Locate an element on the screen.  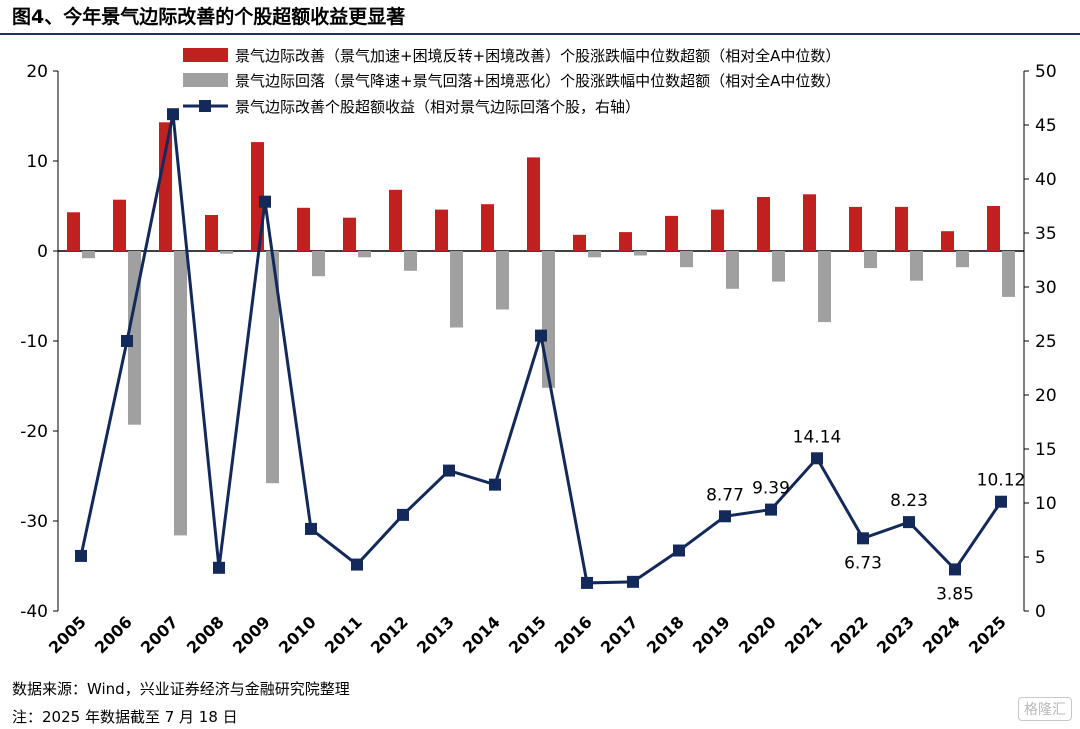
x-tick-label: 2023 is located at coordinates (895, 634).